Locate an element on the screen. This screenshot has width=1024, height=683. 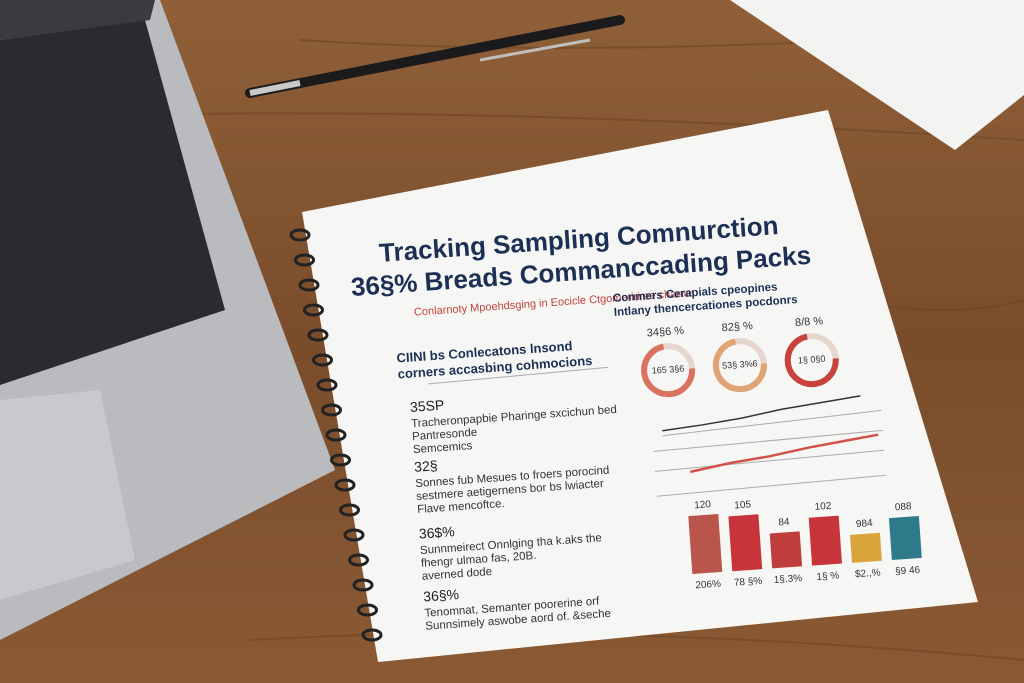
bar-bottom-label: §9 46 is located at coordinates (908, 571).